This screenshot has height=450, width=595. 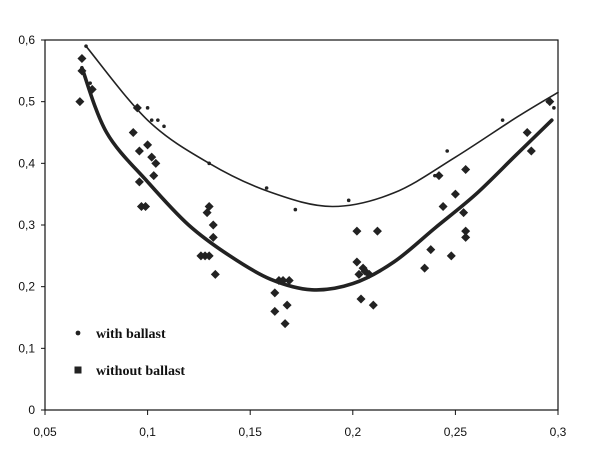 What do you see at coordinates (45, 432) in the screenshot?
I see `x-tick-label: 0,05` at bounding box center [45, 432].